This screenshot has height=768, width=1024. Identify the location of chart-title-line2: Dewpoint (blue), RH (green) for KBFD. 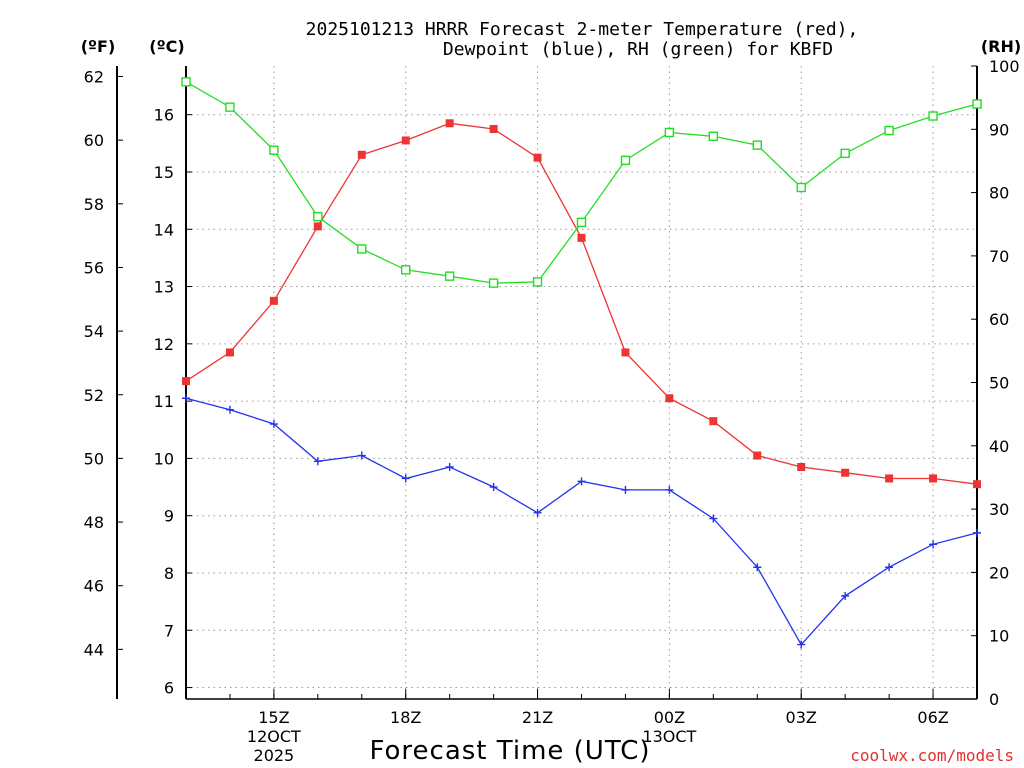
(638, 49).